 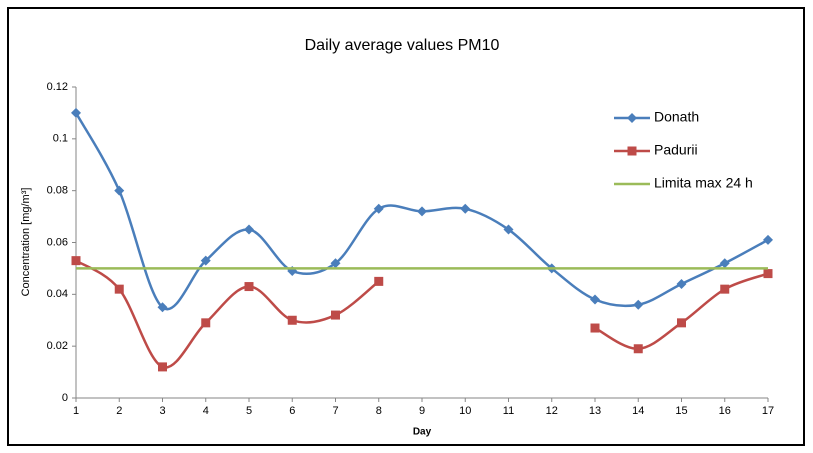 What do you see at coordinates (57, 191) in the screenshot?
I see `y-tick-label: 0.08` at bounding box center [57, 191].